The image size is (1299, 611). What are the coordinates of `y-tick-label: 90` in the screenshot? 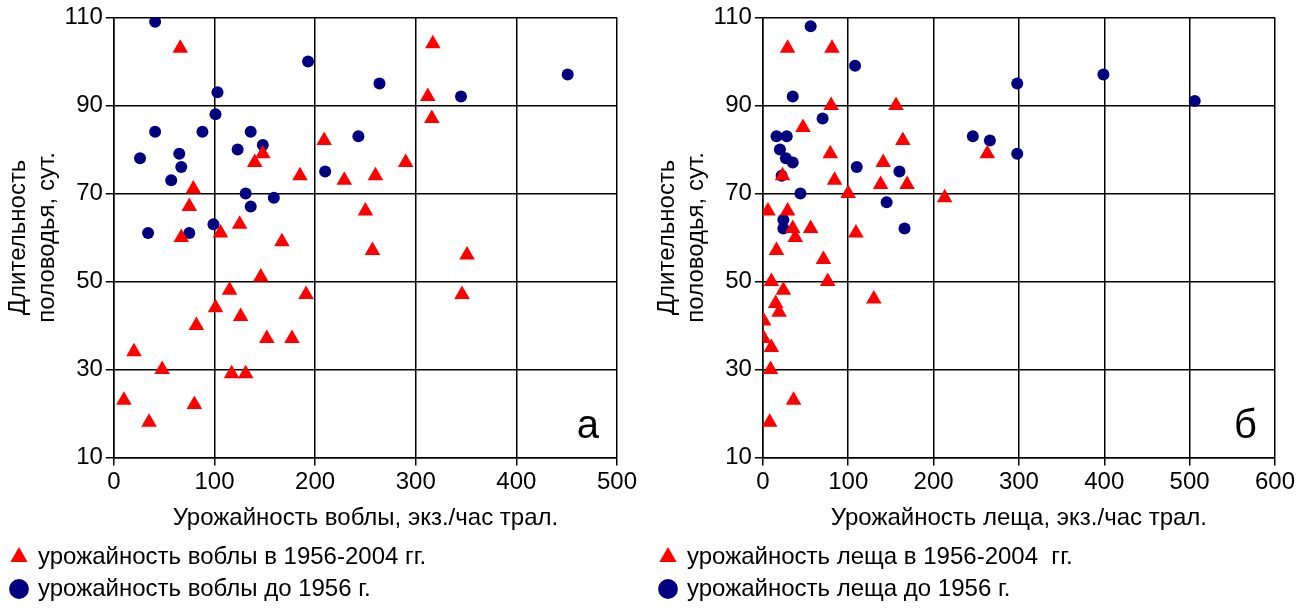 It's located at (89, 104).